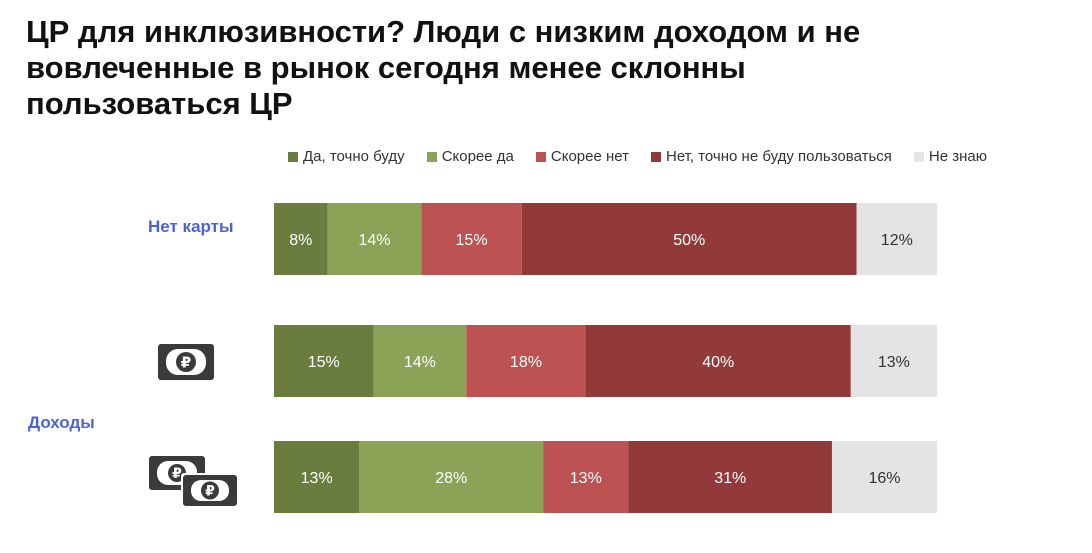 This screenshot has height=553, width=1092. I want to click on data-label: 18%, so click(526, 362).